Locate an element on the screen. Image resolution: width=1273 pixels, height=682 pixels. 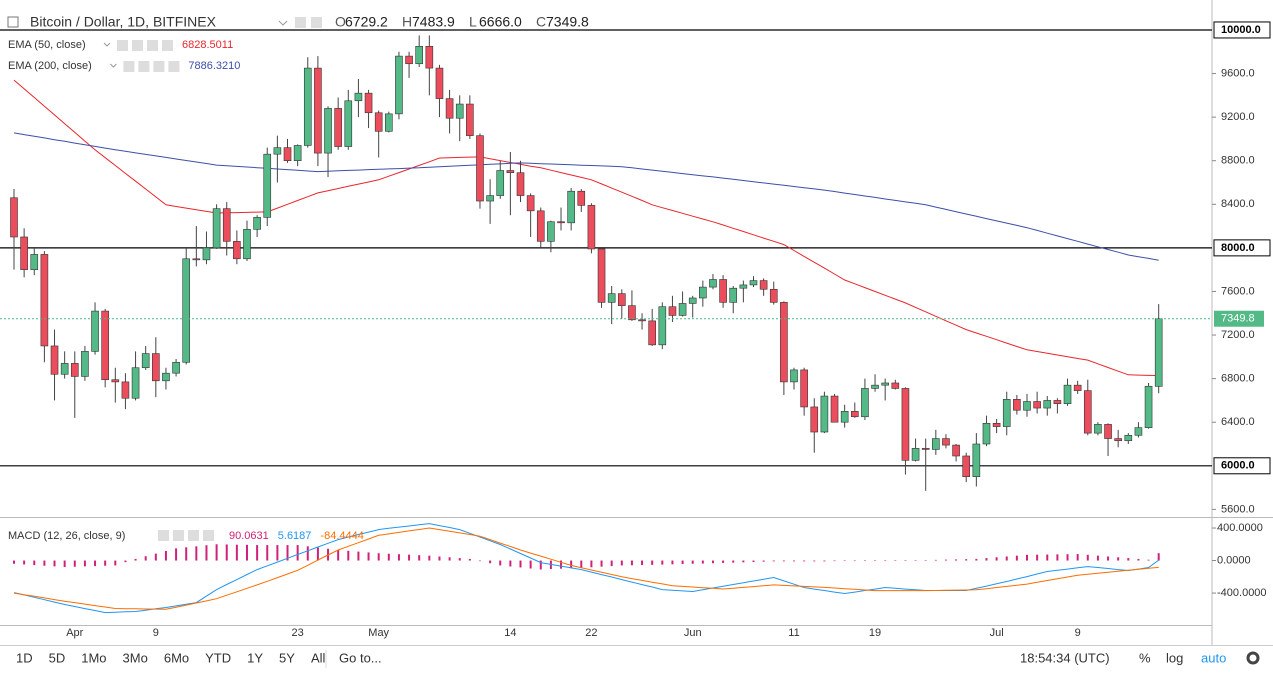
scale-option: auto is located at coordinates (1213, 657).